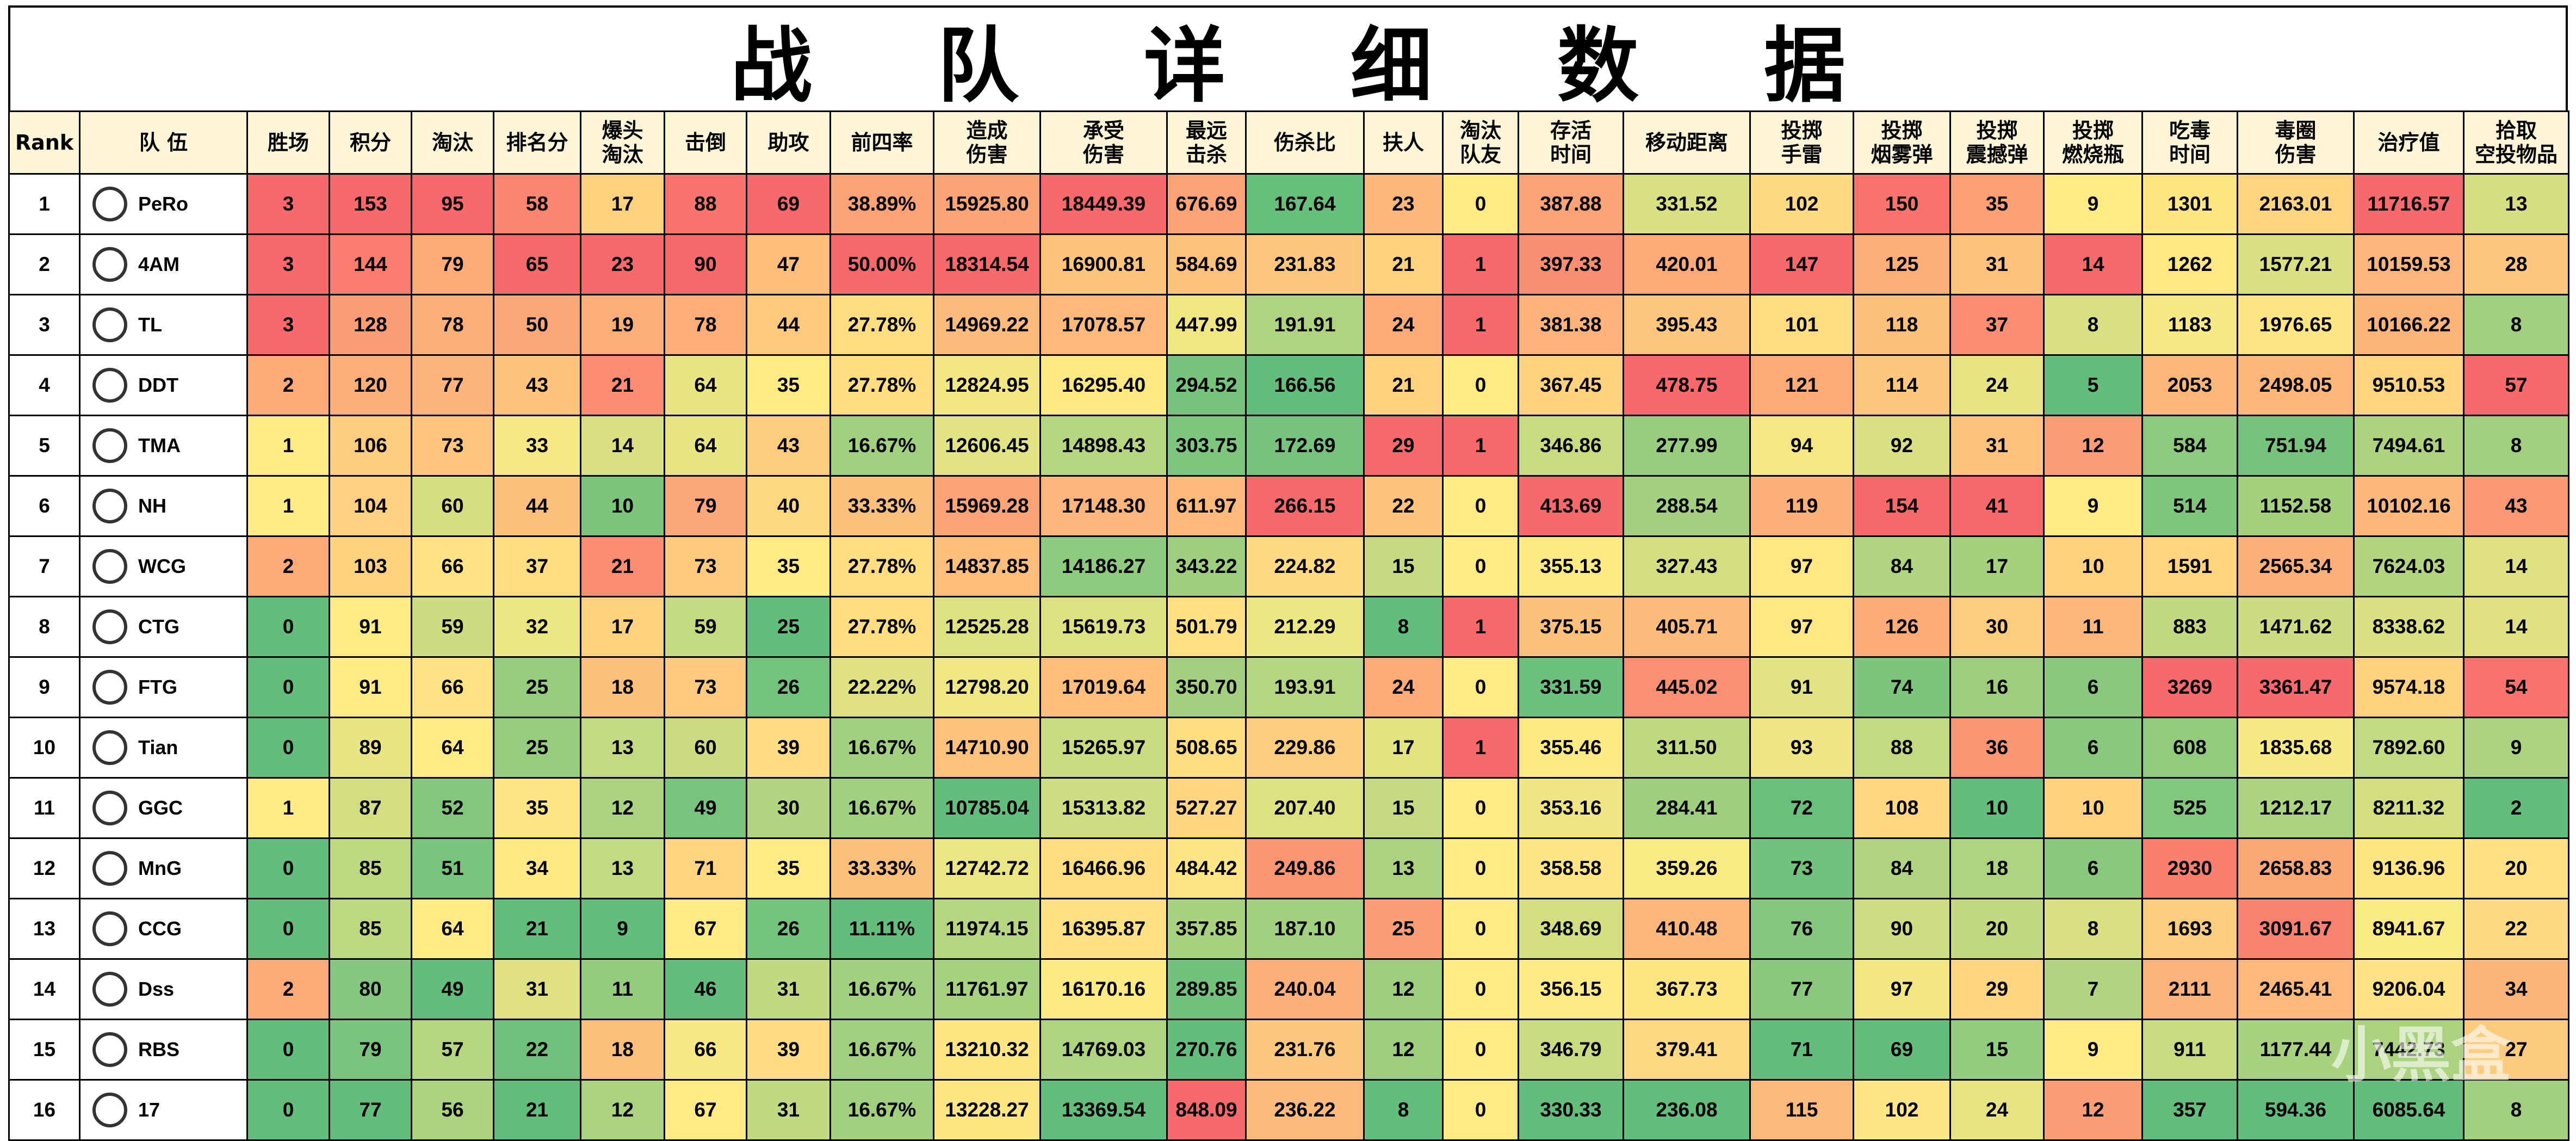 The height and width of the screenshot is (1141, 2576). I want to click on stat-cell: 311.50, so click(1687, 748).